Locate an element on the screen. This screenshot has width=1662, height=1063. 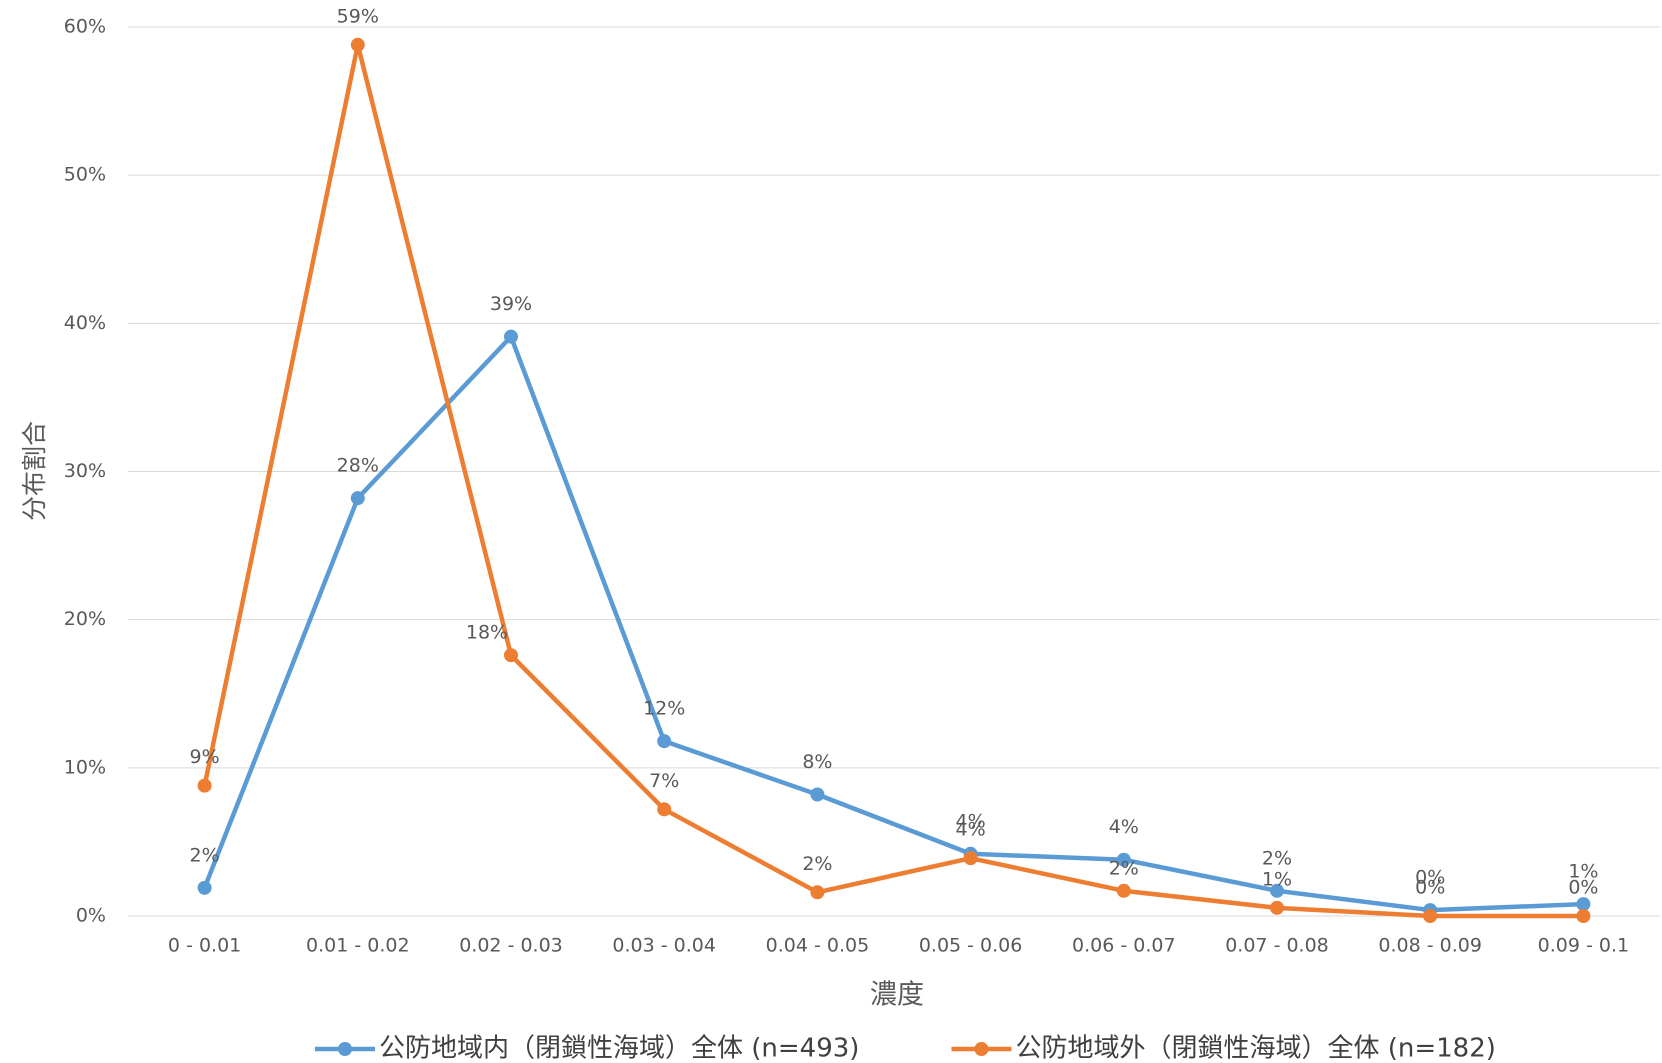
value-label: 12% is located at coordinates (664, 709).